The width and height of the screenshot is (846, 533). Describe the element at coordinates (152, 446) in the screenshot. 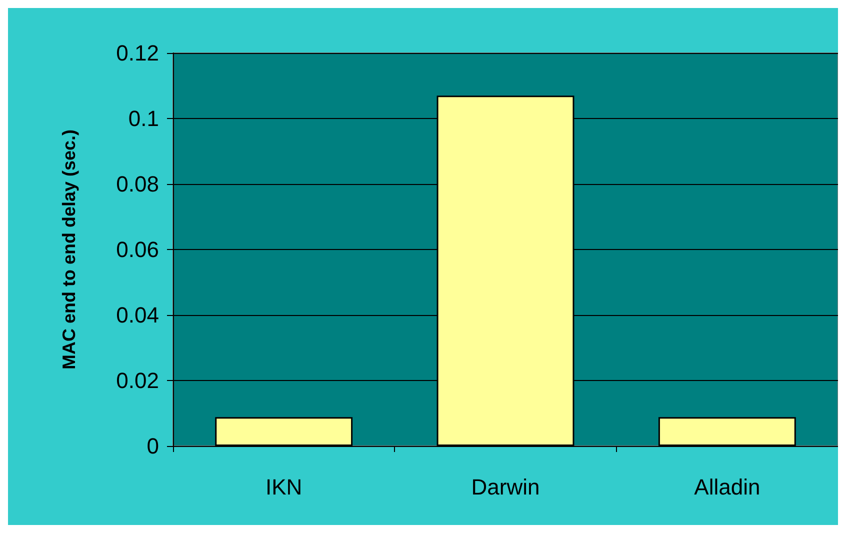

I see `y-tick-label: 0` at that location.